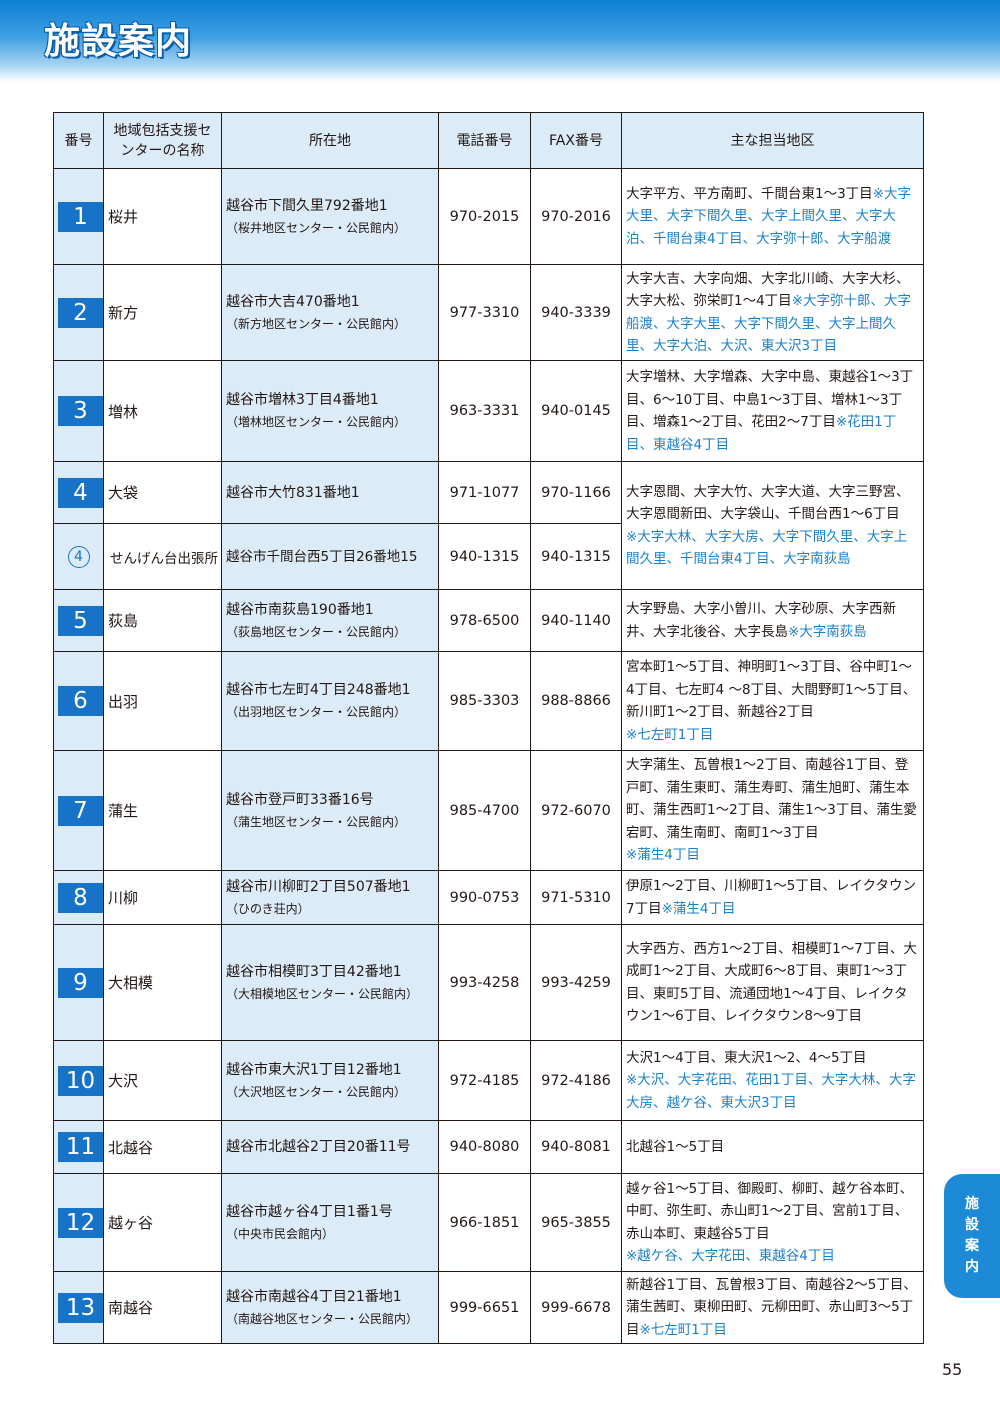 Image resolution: width=1000 pixels, height=1414 pixels. What do you see at coordinates (316, 631) in the screenshot?
I see `facility-location: （荻島地区センター・公民館内）` at bounding box center [316, 631].